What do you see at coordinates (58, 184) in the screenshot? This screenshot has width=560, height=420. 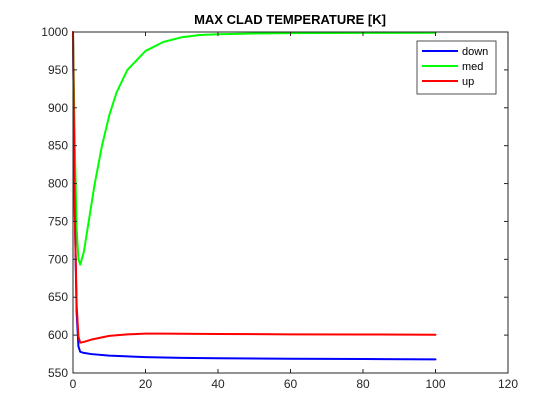 I see `y-tick-label: 800` at bounding box center [58, 184].